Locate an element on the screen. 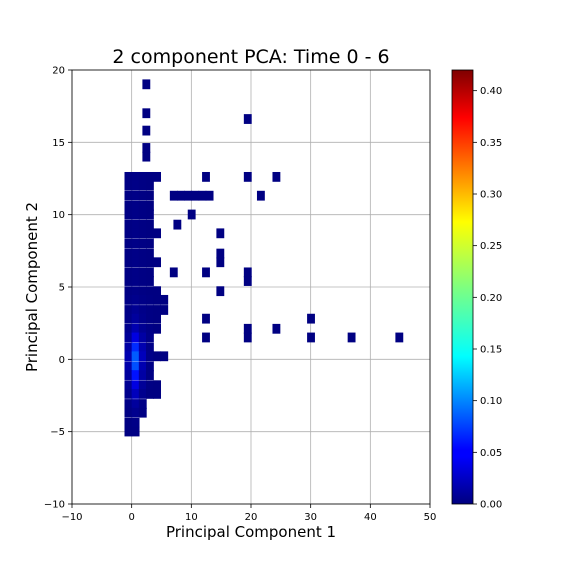 The image size is (576, 576). colorbar-tick-label: 0.35 is located at coordinates (491, 143).